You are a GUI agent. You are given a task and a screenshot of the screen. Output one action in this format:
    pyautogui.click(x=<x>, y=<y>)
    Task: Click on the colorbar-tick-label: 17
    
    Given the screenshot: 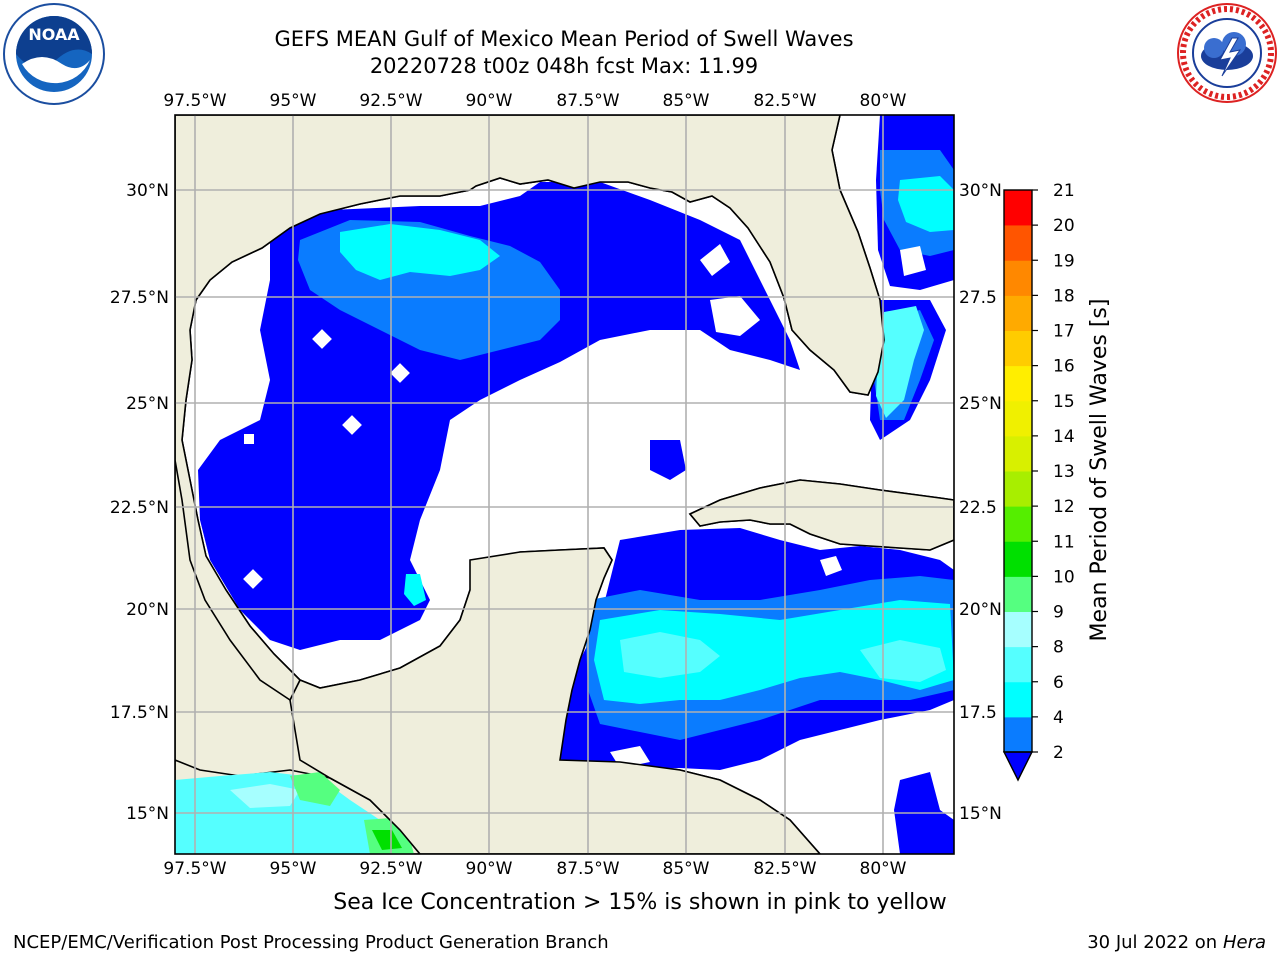 What is the action you would take?
    pyautogui.click(x=1064, y=332)
    